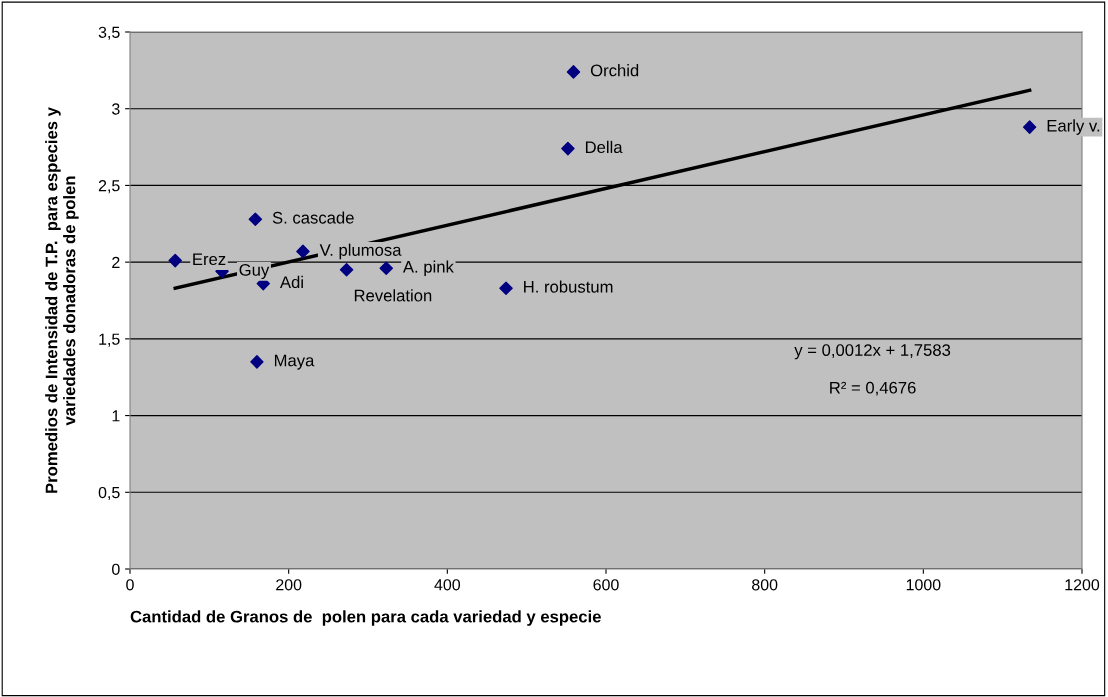 This screenshot has width=1108, height=697. I want to click on y-tick-label: 0,5, so click(109, 493).